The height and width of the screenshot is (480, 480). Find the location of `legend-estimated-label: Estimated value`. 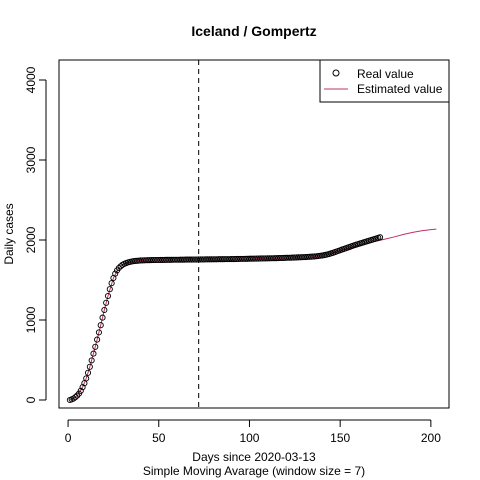

legend-estimated-label: Estimated value is located at coordinates (400, 89).